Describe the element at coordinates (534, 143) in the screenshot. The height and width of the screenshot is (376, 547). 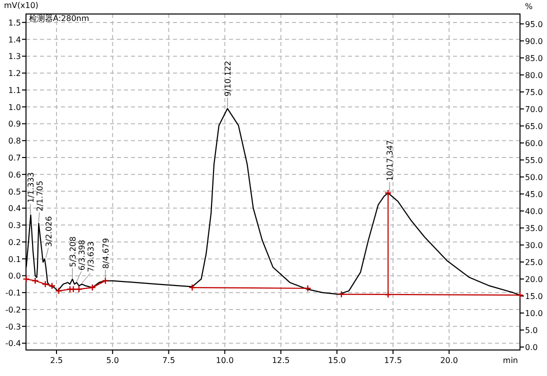
I see `y2-tick-label: 60.0` at that location.